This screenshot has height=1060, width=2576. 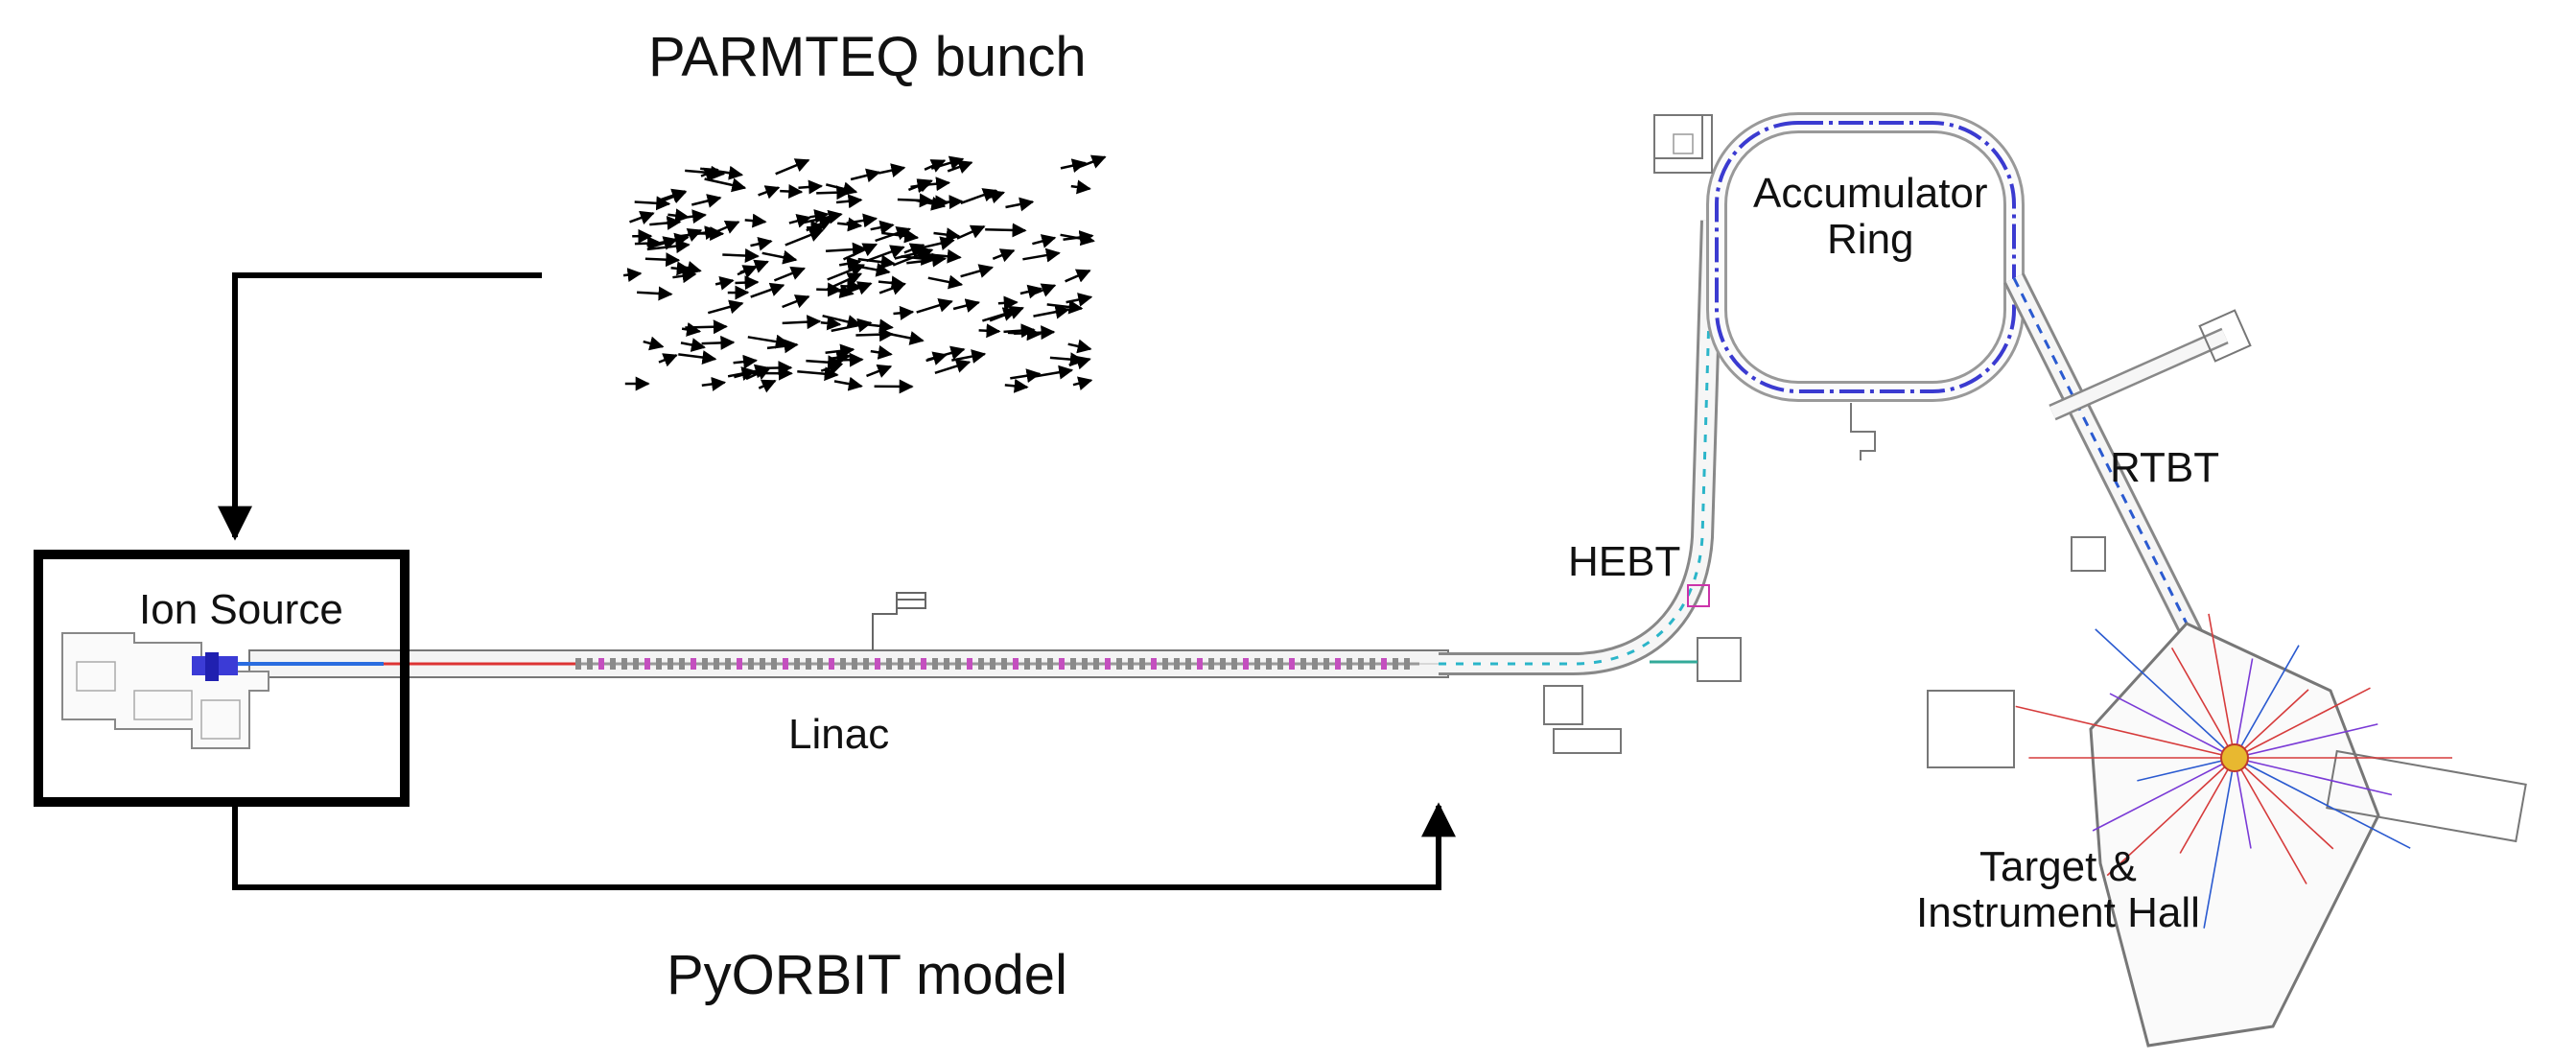 What do you see at coordinates (241, 610) in the screenshot?
I see `ion-source-label: Ion Source` at bounding box center [241, 610].